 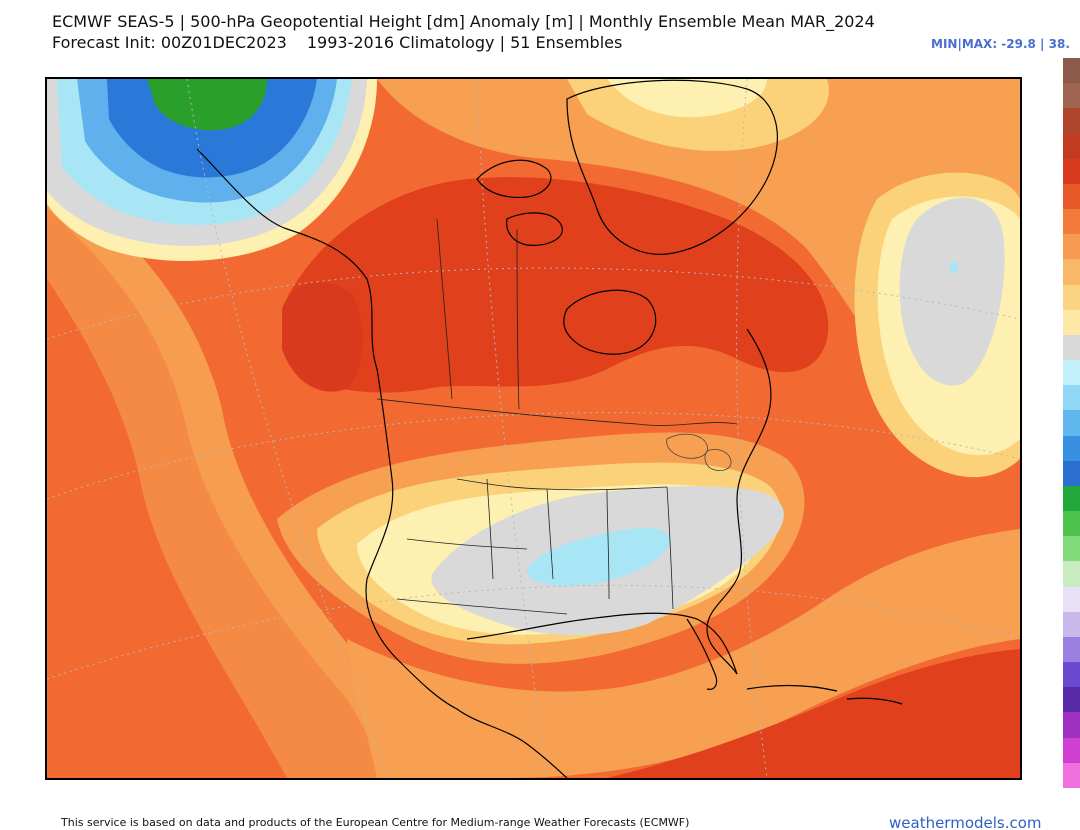 I want to click on npac-very-negative, so click(x=207, y=105).